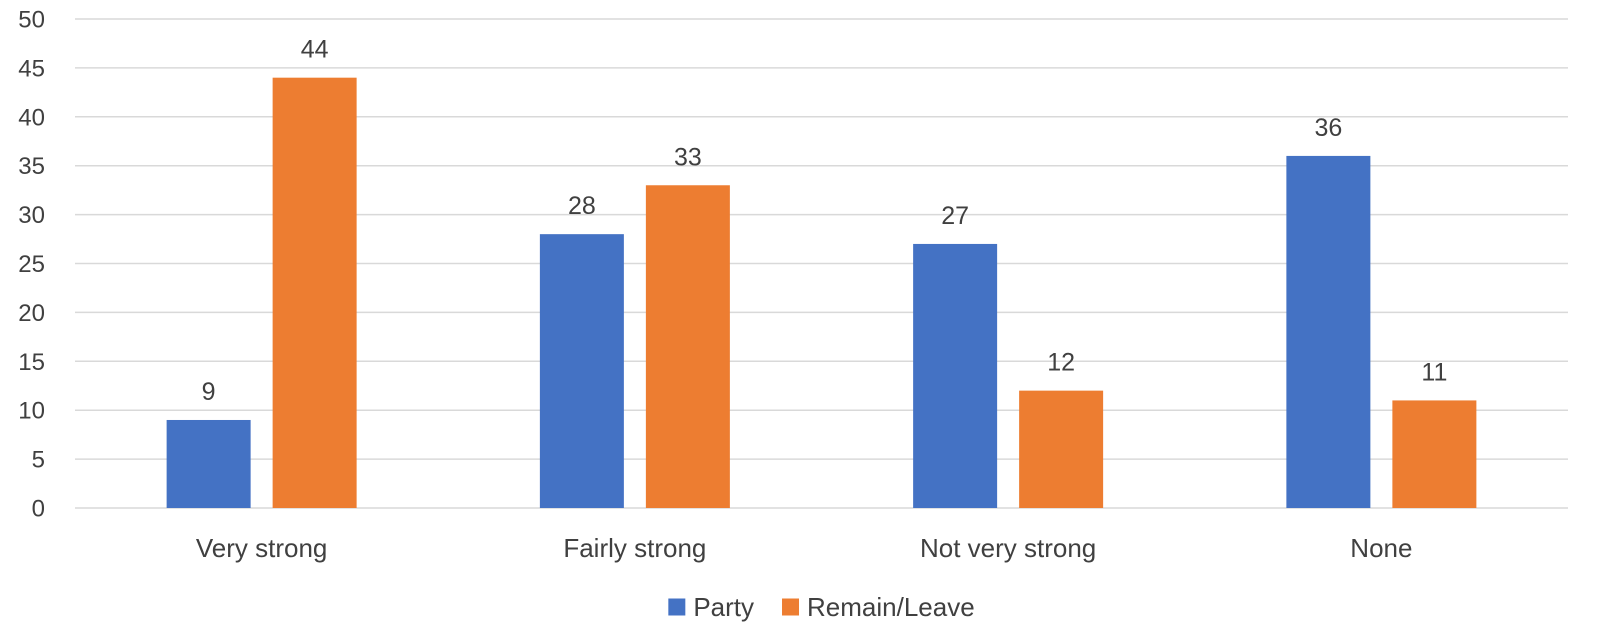  Describe the element at coordinates (1434, 372) in the screenshot. I see `data-label: 11` at that location.